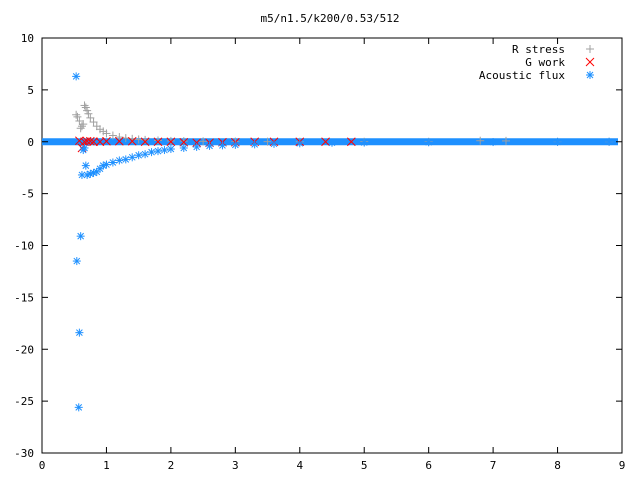  I want to click on y-tick-label: -20, so click(24, 349).